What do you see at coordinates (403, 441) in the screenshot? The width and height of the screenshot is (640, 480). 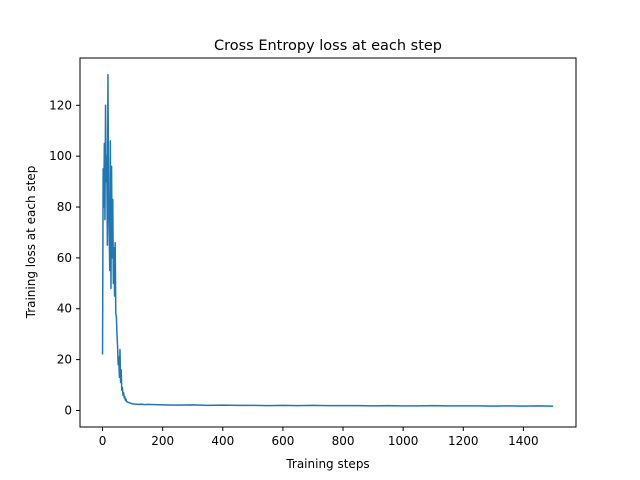 I see `x-tick-label: 1000` at bounding box center [403, 441].